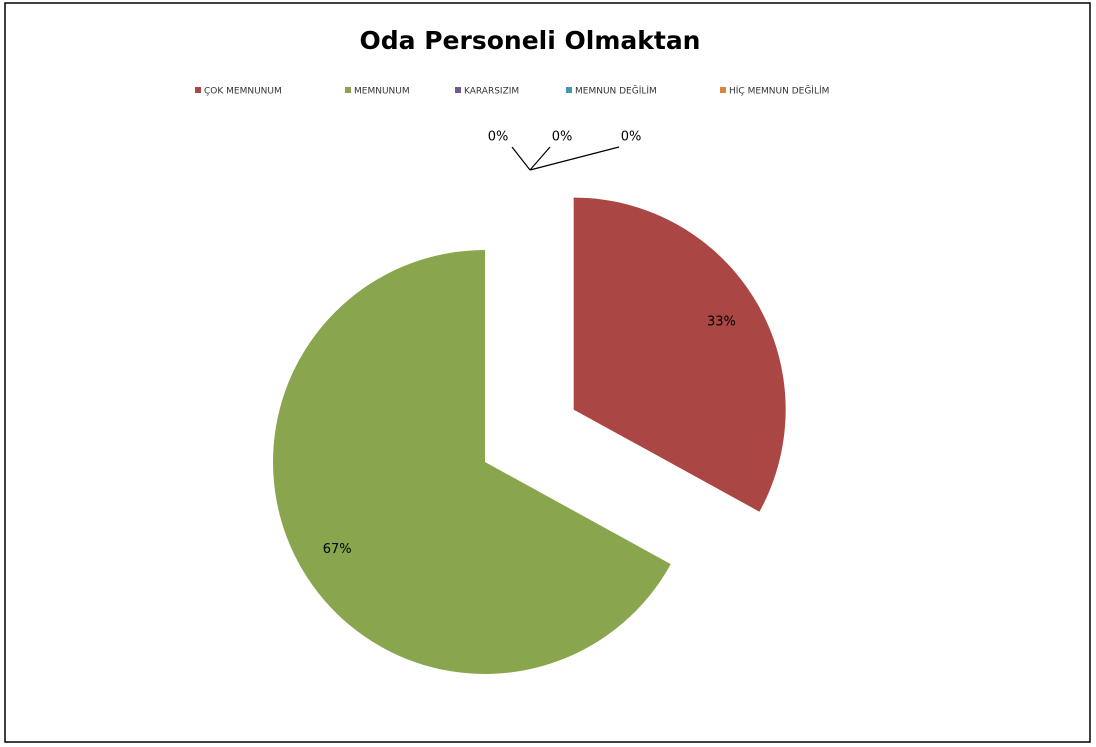 Image resolution: width=1096 pixels, height=747 pixels. Describe the element at coordinates (243, 92) in the screenshot. I see `legend-label: ÇOK MEMNUNUM` at that location.